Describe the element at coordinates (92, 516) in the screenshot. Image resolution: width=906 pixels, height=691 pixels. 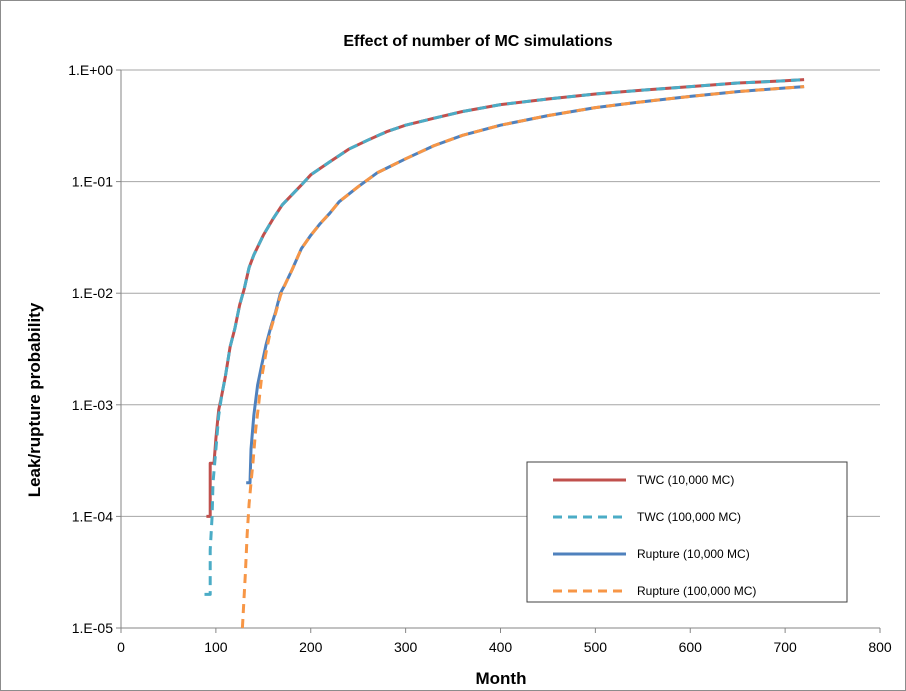
I see `y-tick-label: 1.E-04` at that location.